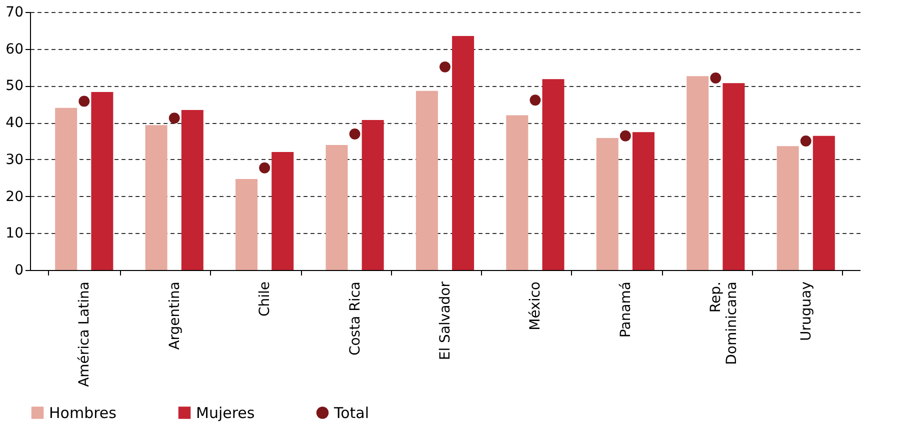 This screenshot has width=904, height=433. What do you see at coordinates (806, 311) in the screenshot?
I see `x-tick-label: Uruguay` at bounding box center [806, 311].